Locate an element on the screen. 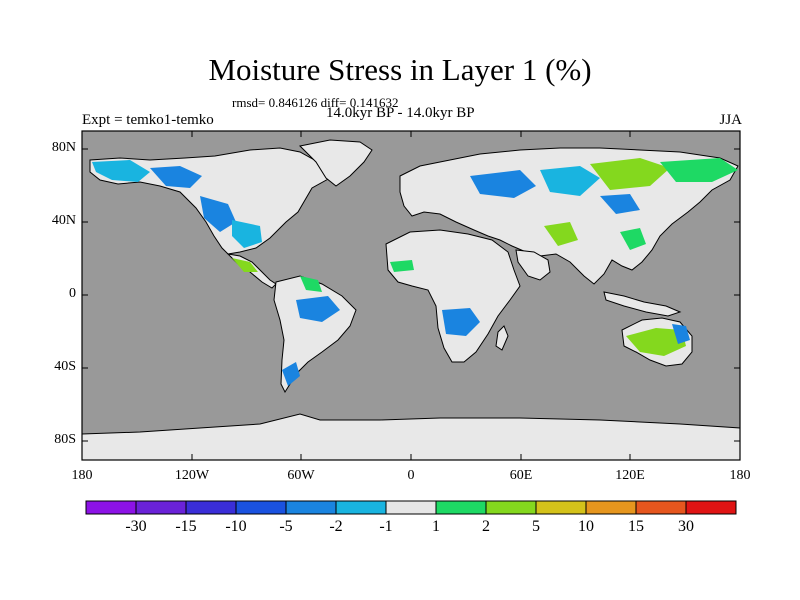 The height and width of the screenshot is (600, 800). patch-brazil-green is located at coordinates (311, 284).